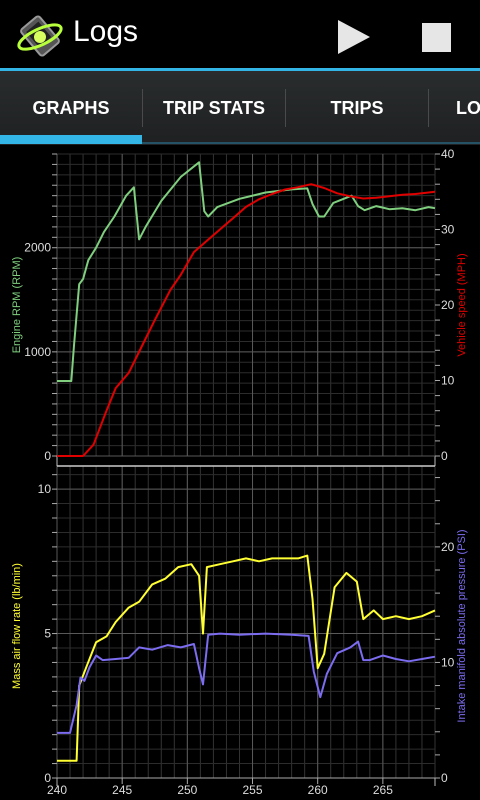 The width and height of the screenshot is (480, 800). Describe the element at coordinates (122, 790) in the screenshot. I see `x-axis-tick-label: 245` at that location.